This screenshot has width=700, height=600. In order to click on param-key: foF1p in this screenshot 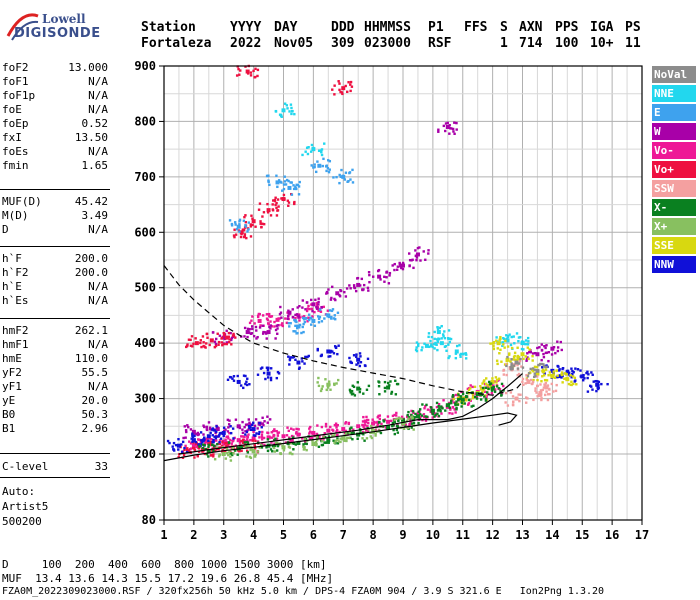, I will do `click(19, 95)`.